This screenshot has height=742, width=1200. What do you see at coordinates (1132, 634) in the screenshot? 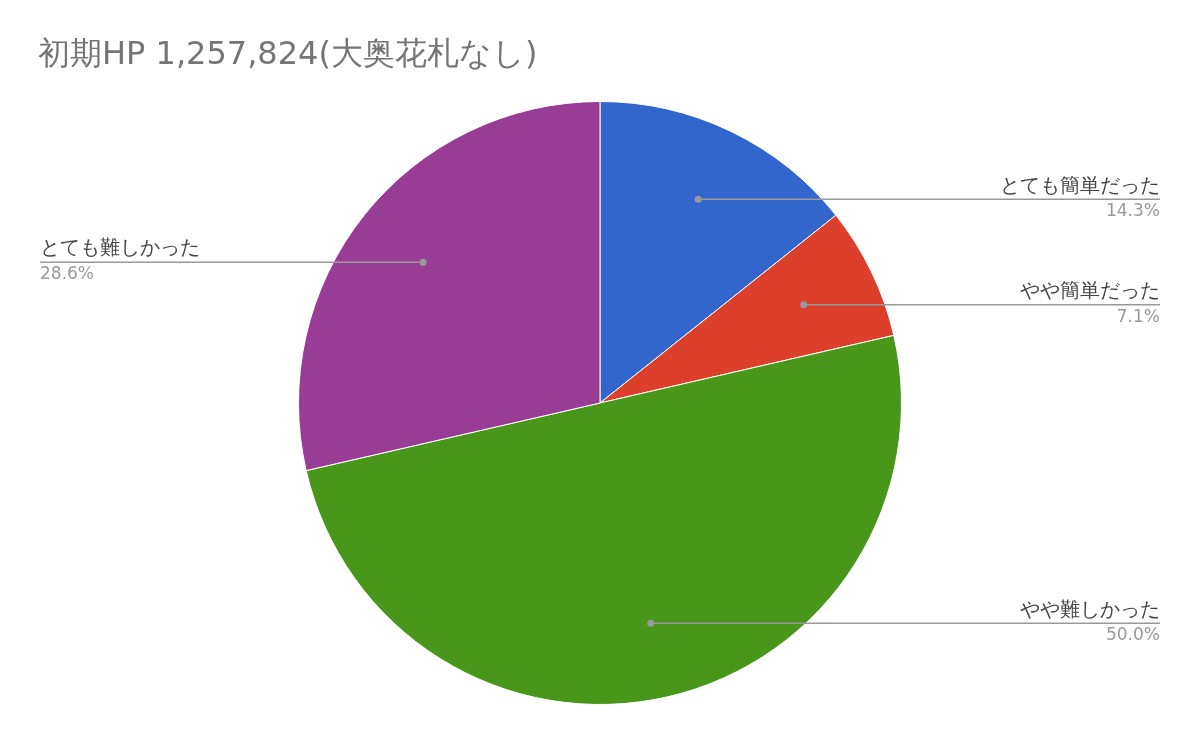
I see `data-label: 50.0%` at bounding box center [1132, 634].